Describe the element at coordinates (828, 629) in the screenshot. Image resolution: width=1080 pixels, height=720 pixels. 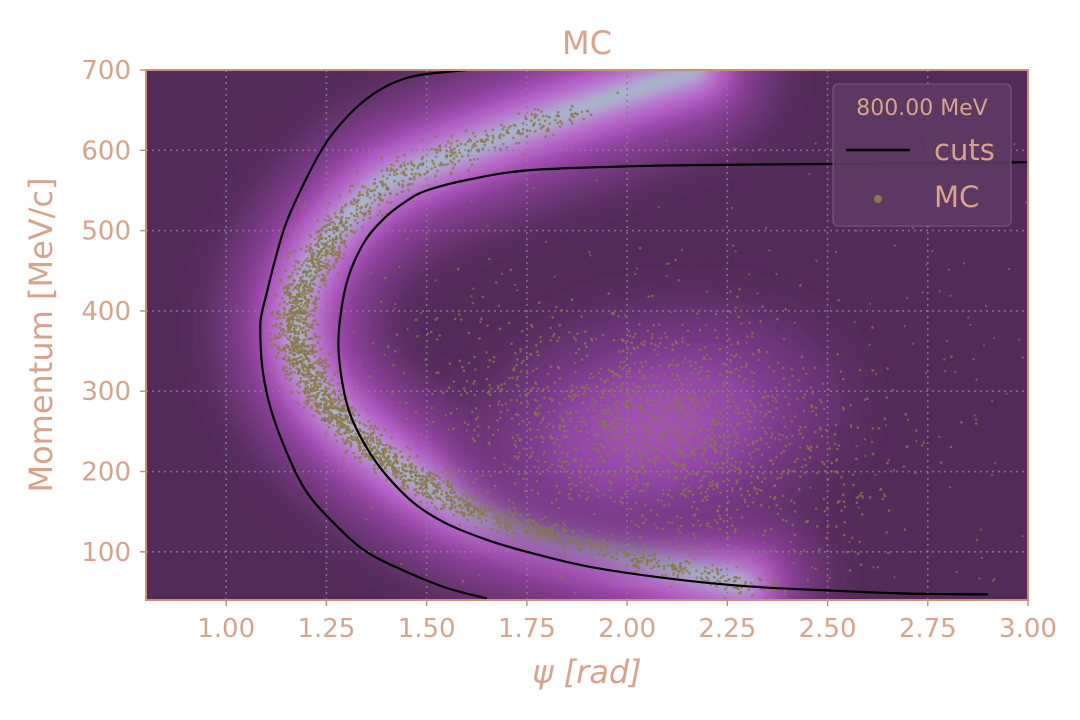
I see `x-tick-label: 2.50` at that location.